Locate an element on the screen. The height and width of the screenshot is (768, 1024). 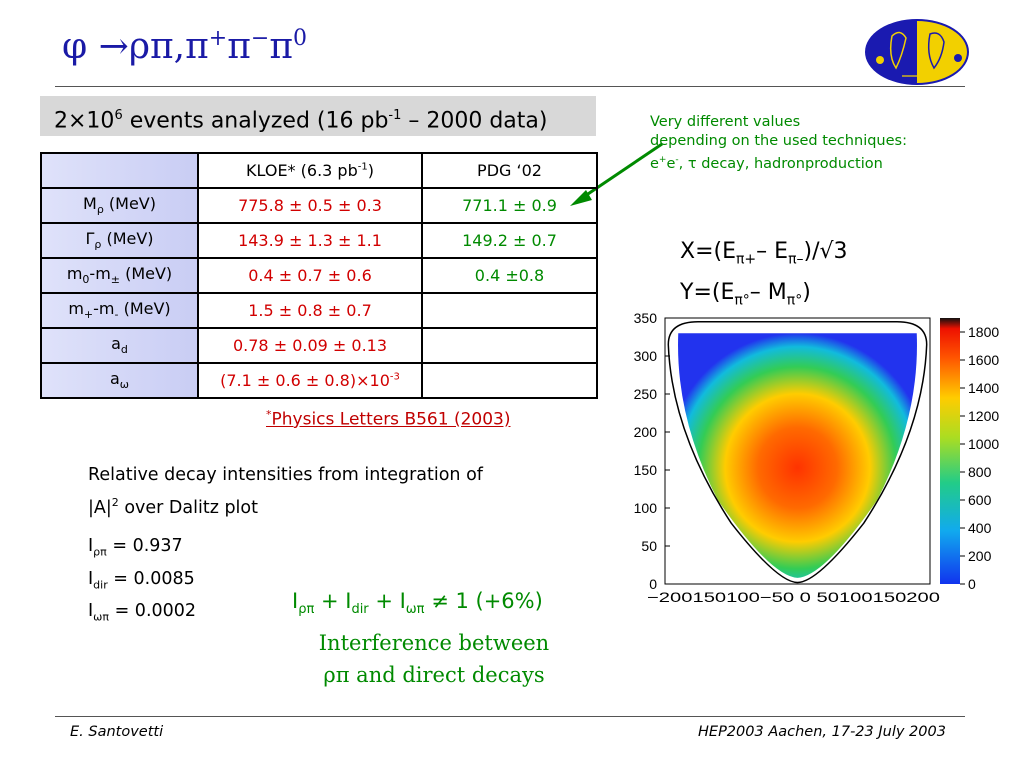
kloe-value: 0.78 ± 0.09 ± 0.13 is located at coordinates (310, 345).